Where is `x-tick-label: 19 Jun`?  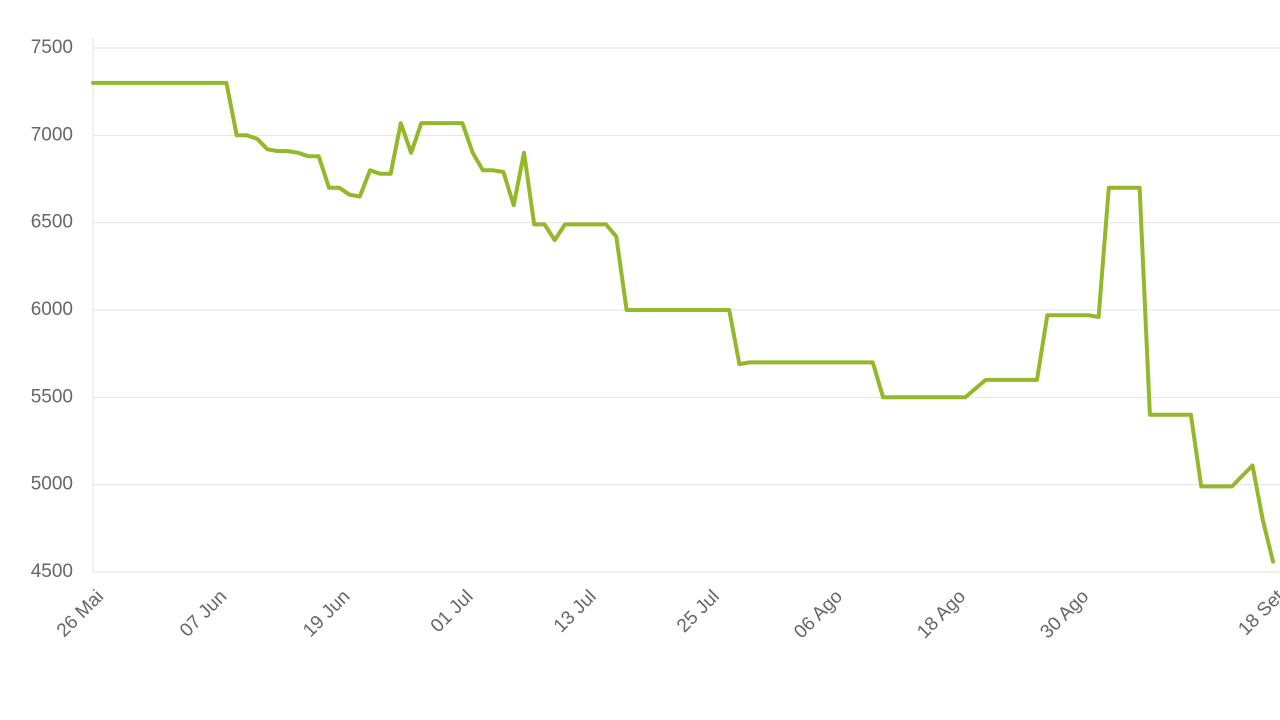
x-tick-label: 19 Jun is located at coordinates (326, 613).